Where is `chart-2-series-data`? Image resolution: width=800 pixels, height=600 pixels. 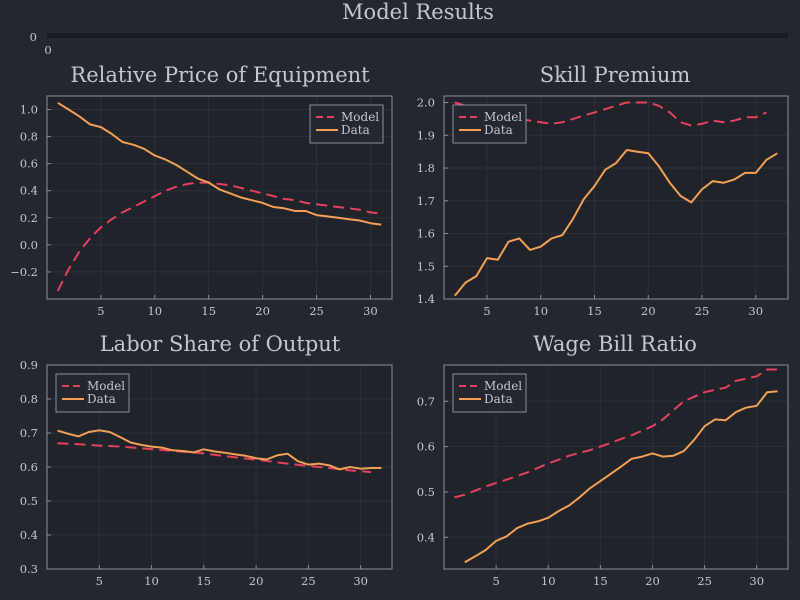
chart-2-series-data is located at coordinates (616, 223).